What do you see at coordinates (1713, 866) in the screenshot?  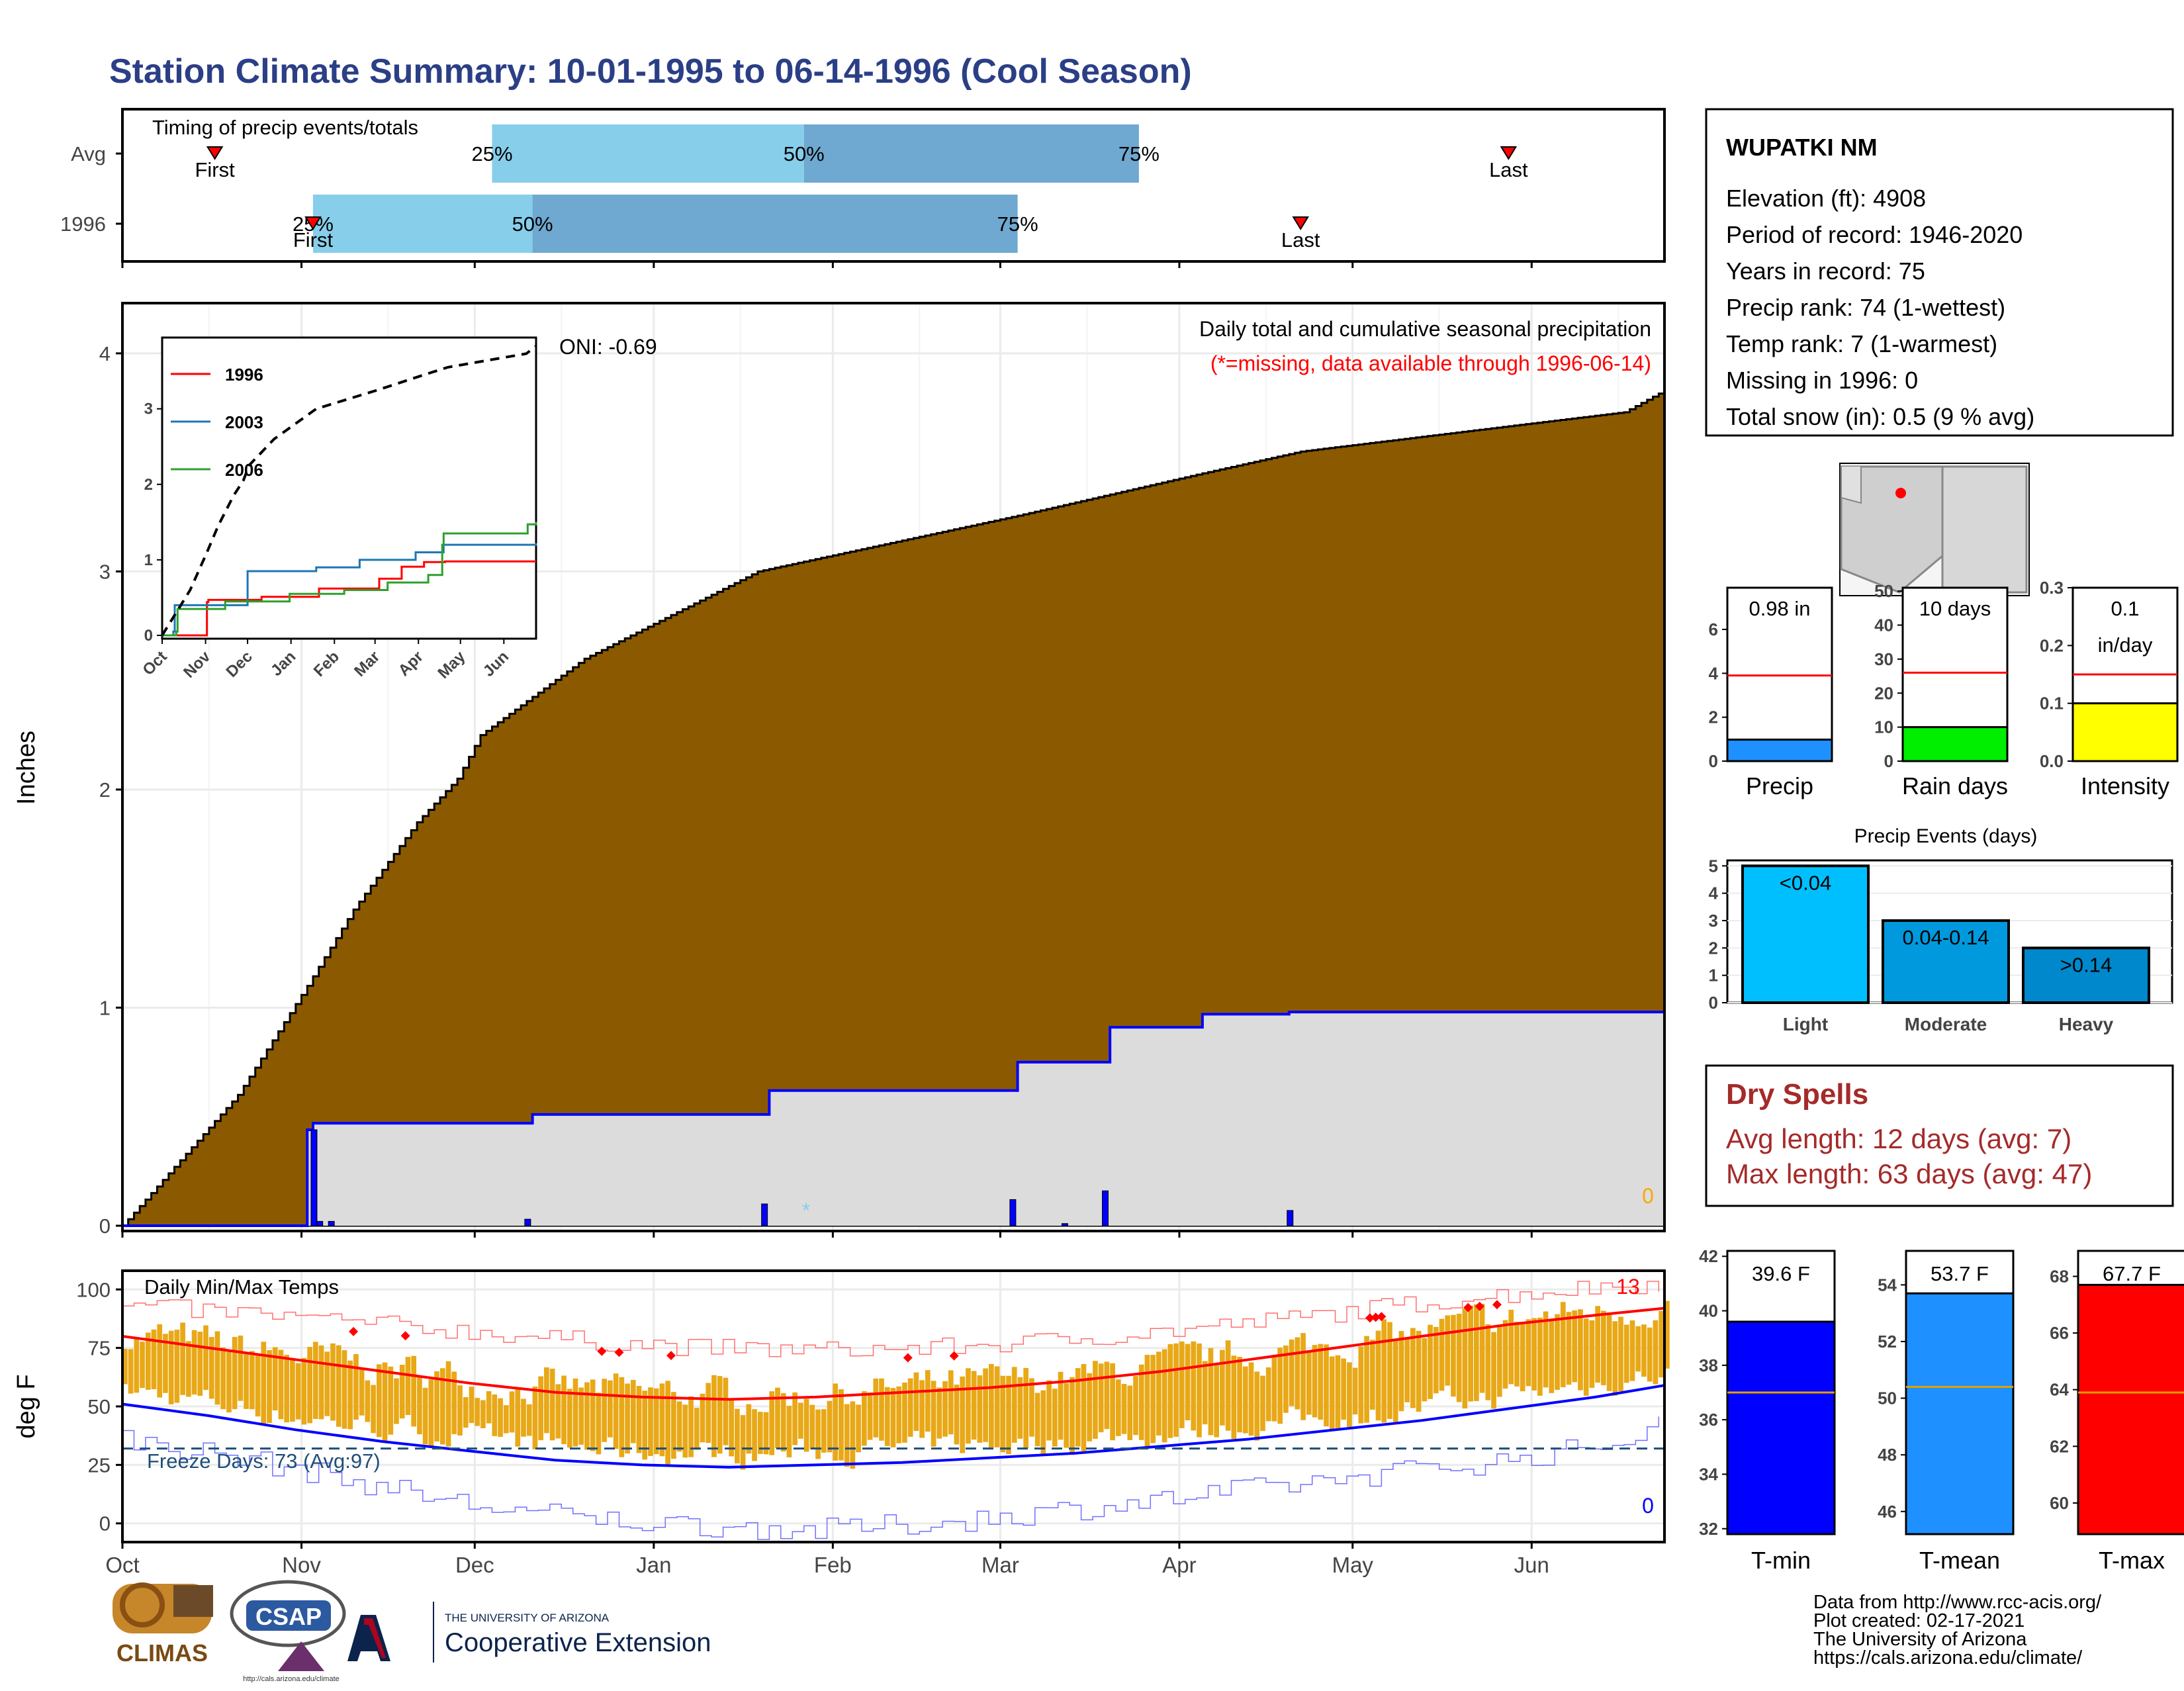 I see `precip-events-y-label: 5` at bounding box center [1713, 866].